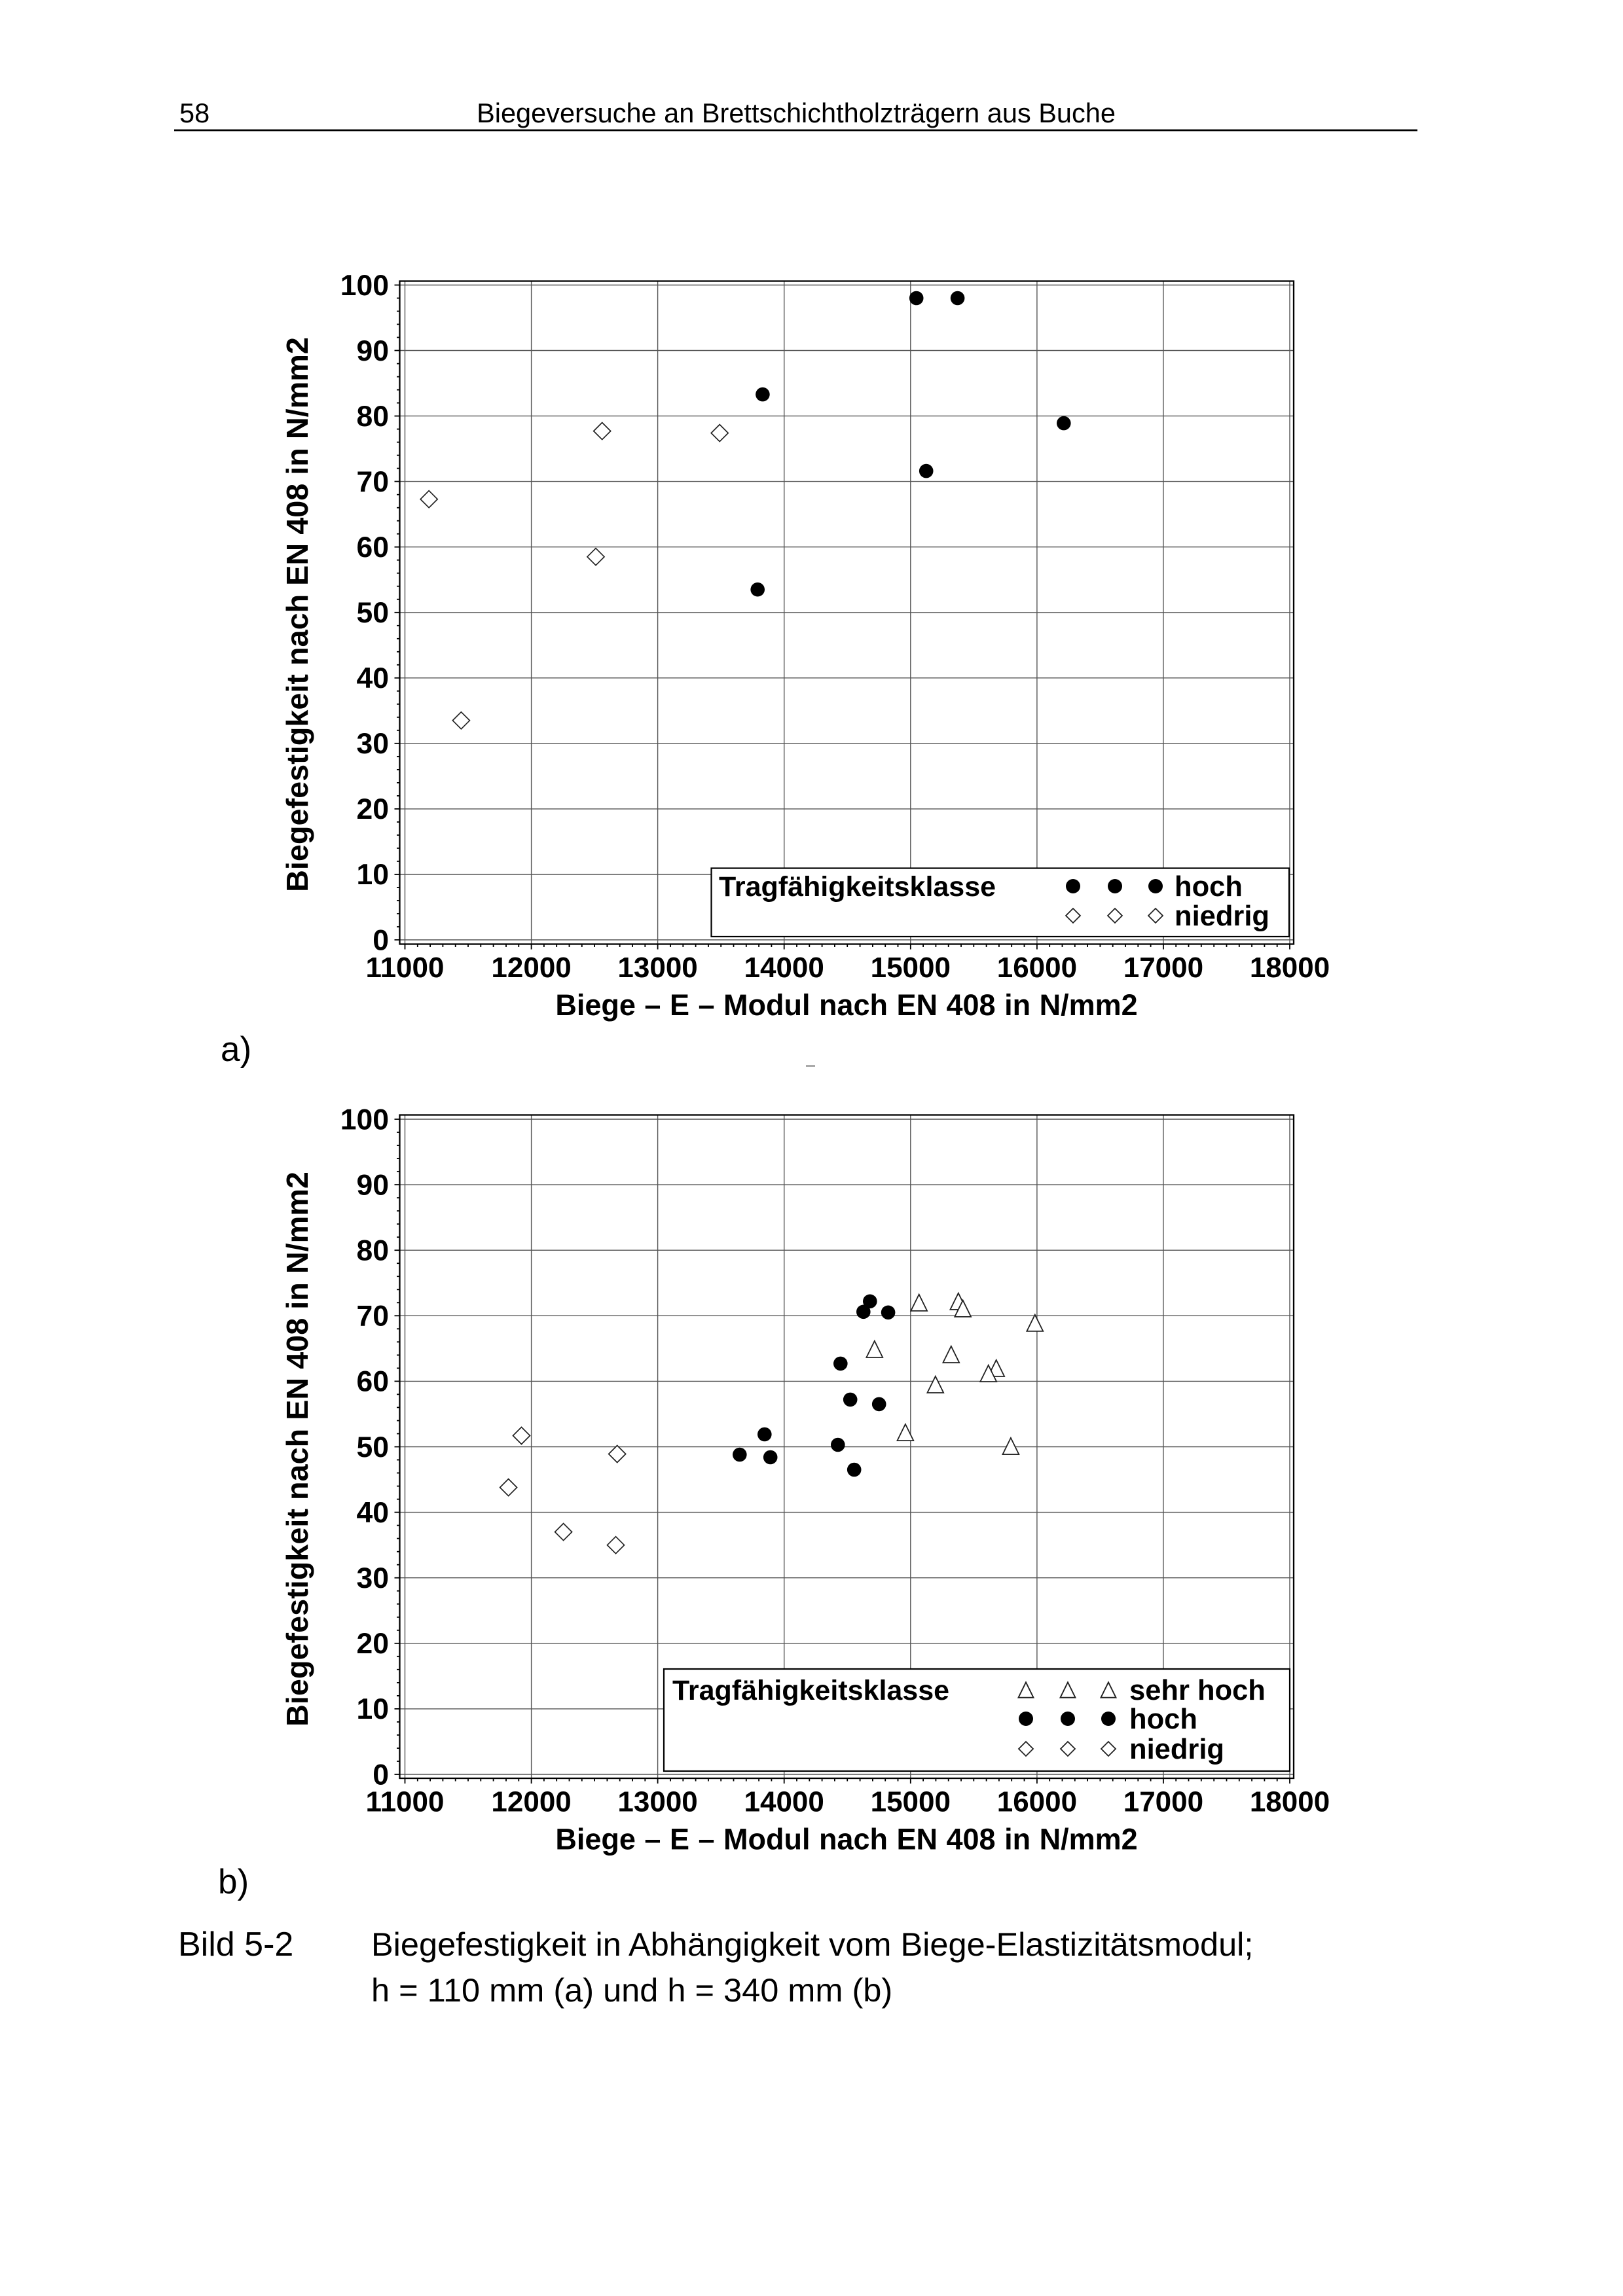  Describe the element at coordinates (631, 1990) in the screenshot. I see `svg-text:h = 110 mm (a) und h = 340 mm: h = 110 mm (a) und h = 340 mm (b)` at that location.